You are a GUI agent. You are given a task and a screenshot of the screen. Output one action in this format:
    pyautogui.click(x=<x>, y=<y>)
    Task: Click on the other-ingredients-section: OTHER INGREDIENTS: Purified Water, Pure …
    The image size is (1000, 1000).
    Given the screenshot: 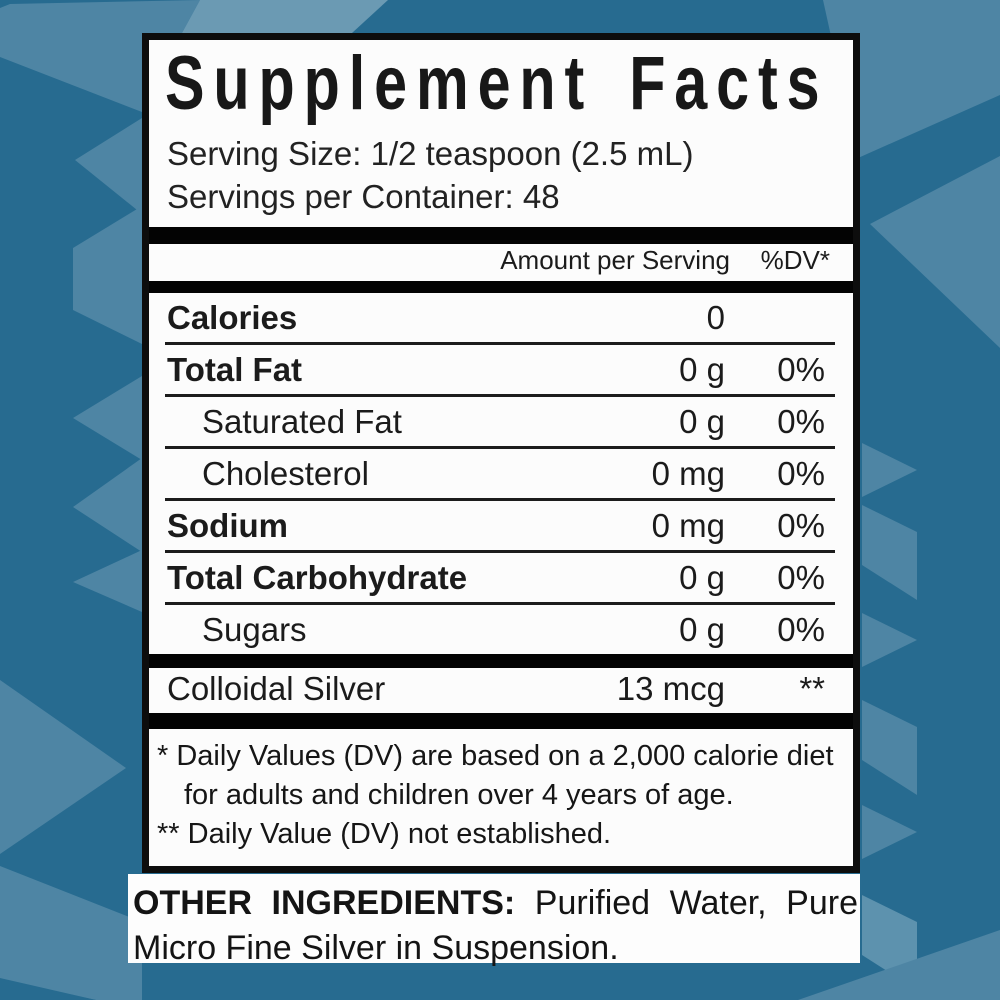 What is the action you would take?
    pyautogui.click(x=494, y=920)
    